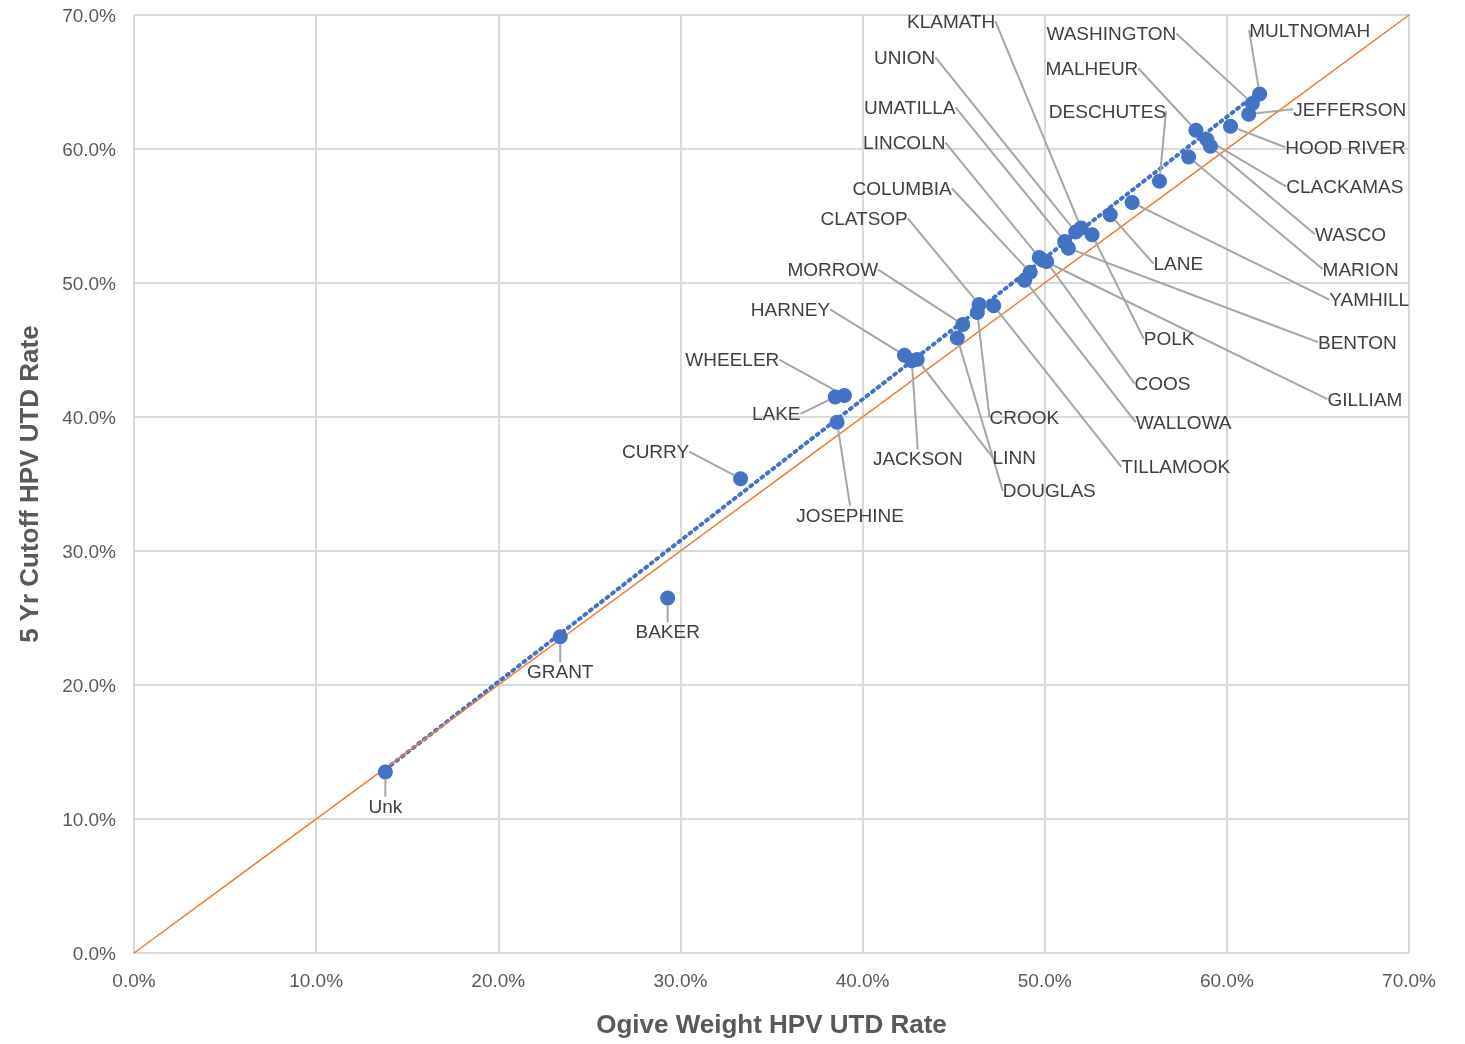  I want to click on y-tick-label: 50.0%, so click(89, 283).